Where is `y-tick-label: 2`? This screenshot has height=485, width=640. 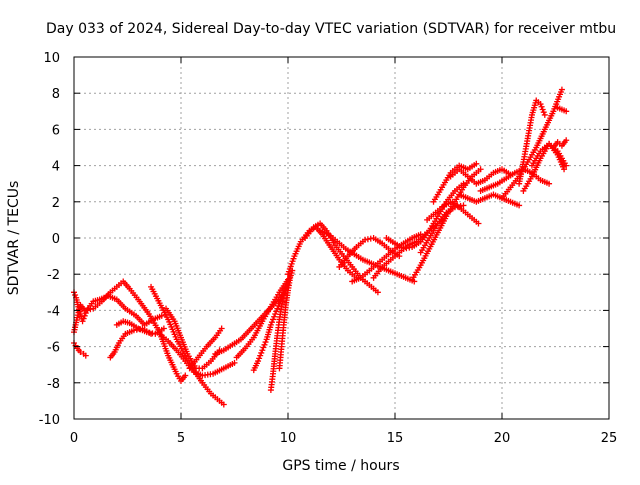 y-tick-label: 2 is located at coordinates (56, 203).